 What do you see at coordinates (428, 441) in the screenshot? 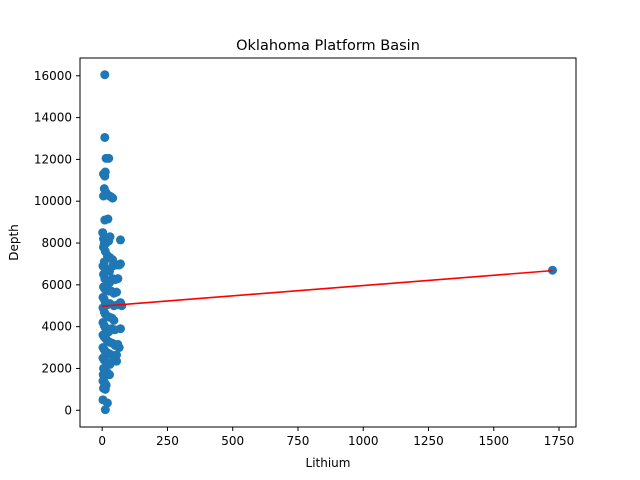
I see `x-tick-label: 1250` at bounding box center [428, 441].